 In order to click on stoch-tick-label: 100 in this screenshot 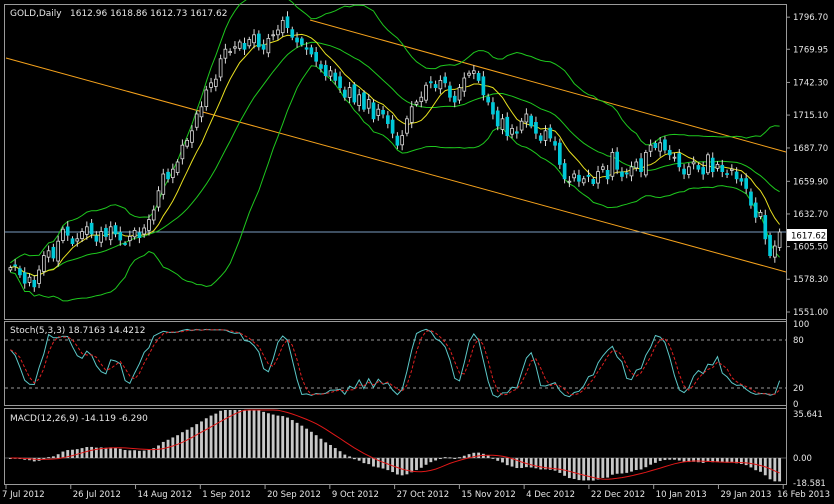, I will do `click(801, 325)`.